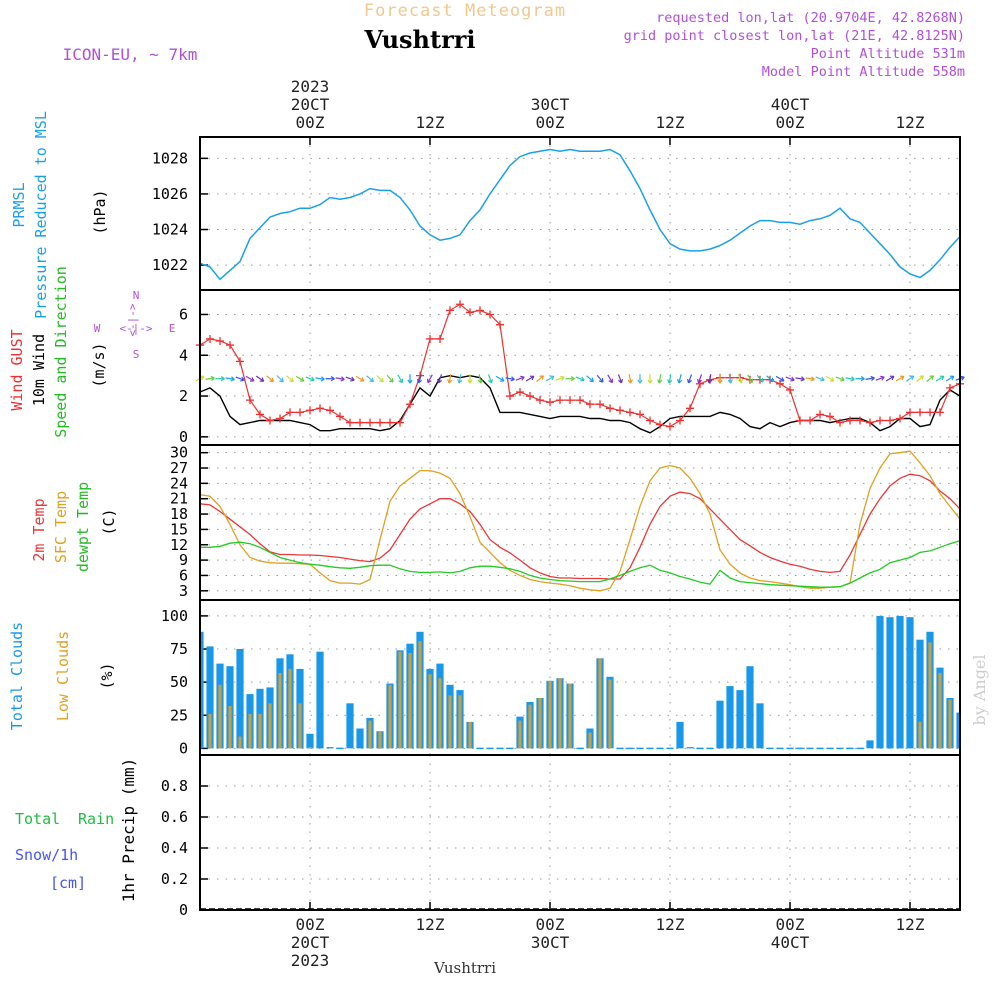 The height and width of the screenshot is (1000, 1000). What do you see at coordinates (100, 211) in the screenshot?
I see `pressure-unit: (hPa)` at bounding box center [100, 211].